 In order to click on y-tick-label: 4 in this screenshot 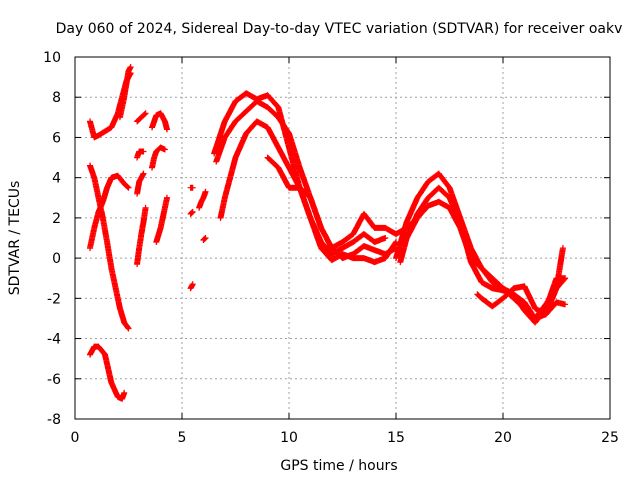, I will do `click(56, 179)`.